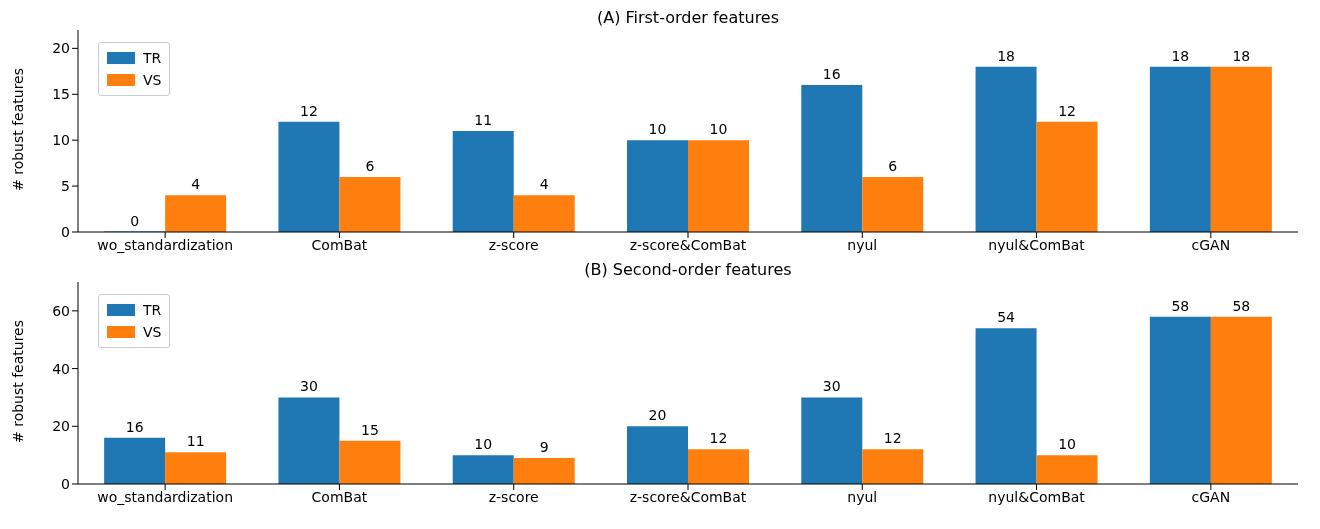  What do you see at coordinates (688, 18) in the screenshot?
I see `chart-title: (A) First-order features` at bounding box center [688, 18].